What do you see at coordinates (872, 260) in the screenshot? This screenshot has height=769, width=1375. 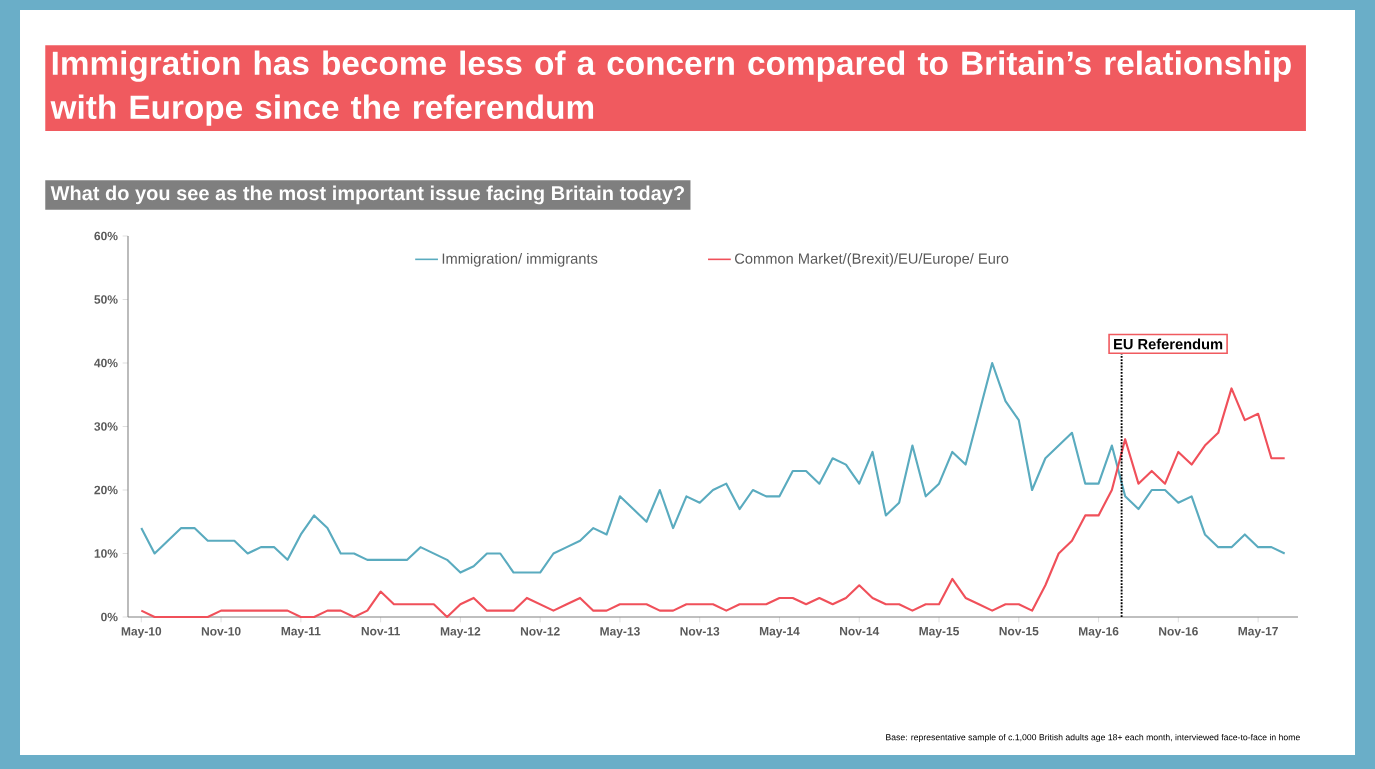 I see `legend-label: Common Market/(Brexit)/EU/Europe/ Euro` at bounding box center [872, 260].